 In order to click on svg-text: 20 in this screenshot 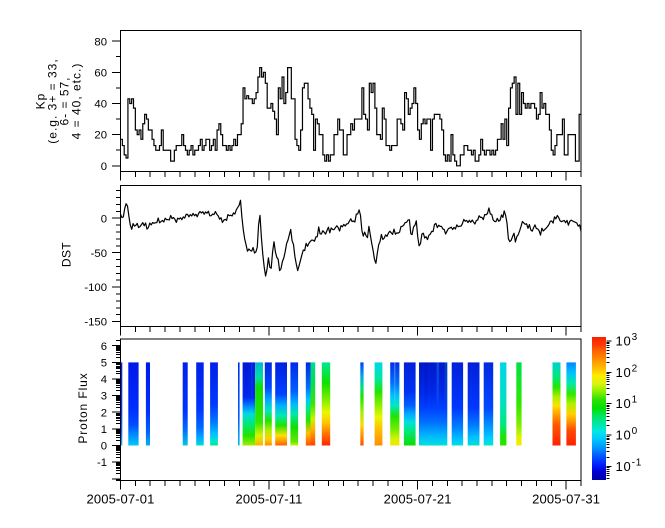, I will do `click(100, 136)`.